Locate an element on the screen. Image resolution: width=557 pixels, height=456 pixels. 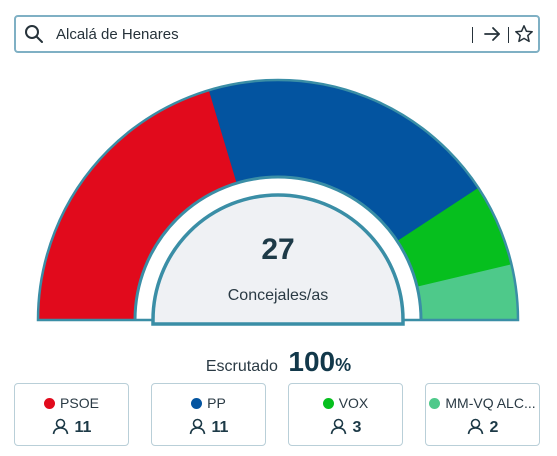
total-seats: 27 is located at coordinates (278, 249).